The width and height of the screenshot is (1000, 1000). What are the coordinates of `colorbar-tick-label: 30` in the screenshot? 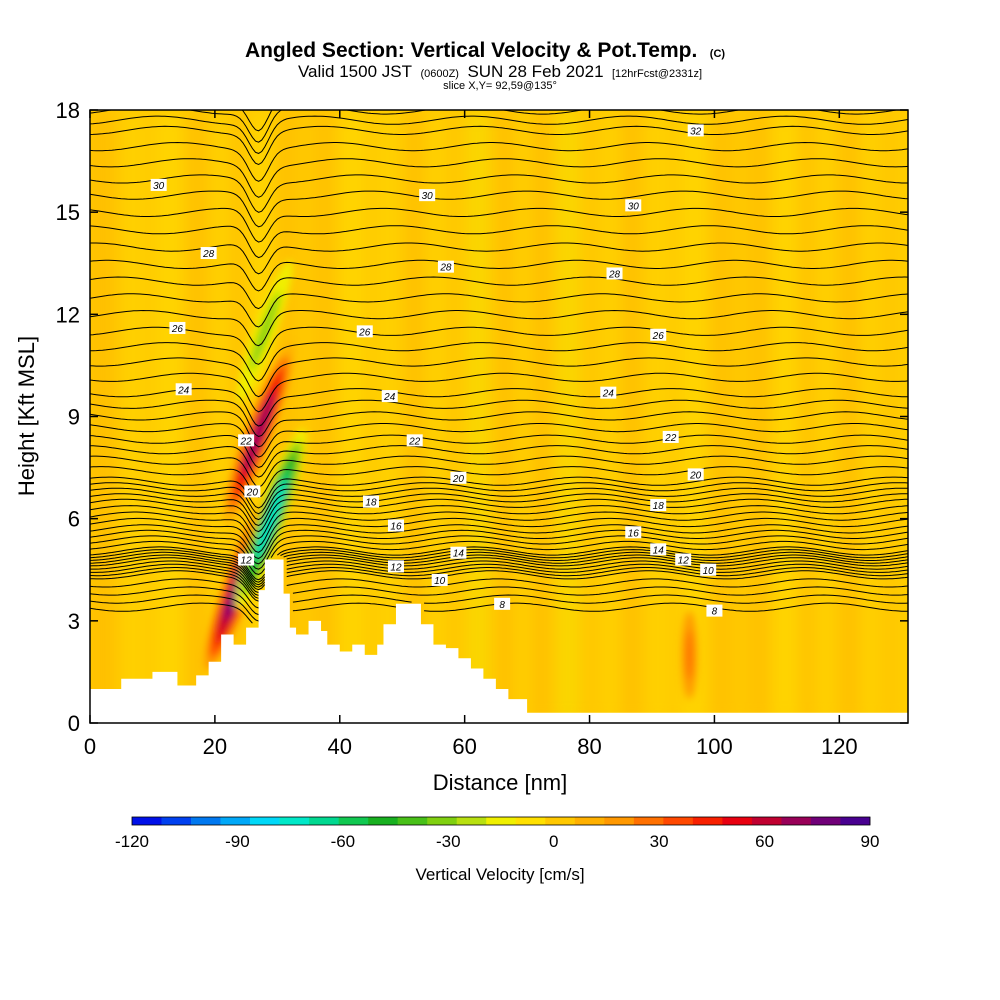 It's located at (659, 841).